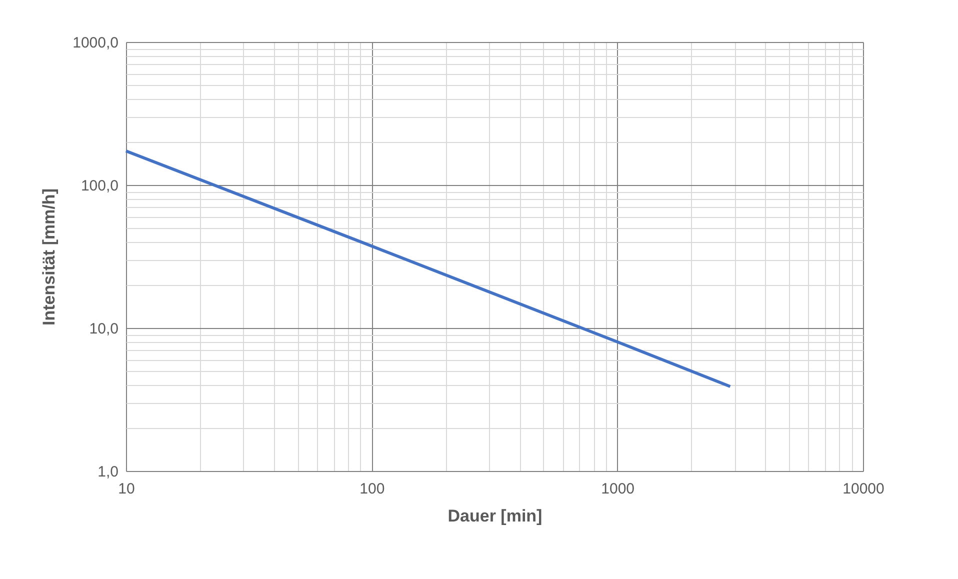 Image resolution: width=958 pixels, height=579 pixels. I want to click on x-tick-label: 10000, so click(863, 489).